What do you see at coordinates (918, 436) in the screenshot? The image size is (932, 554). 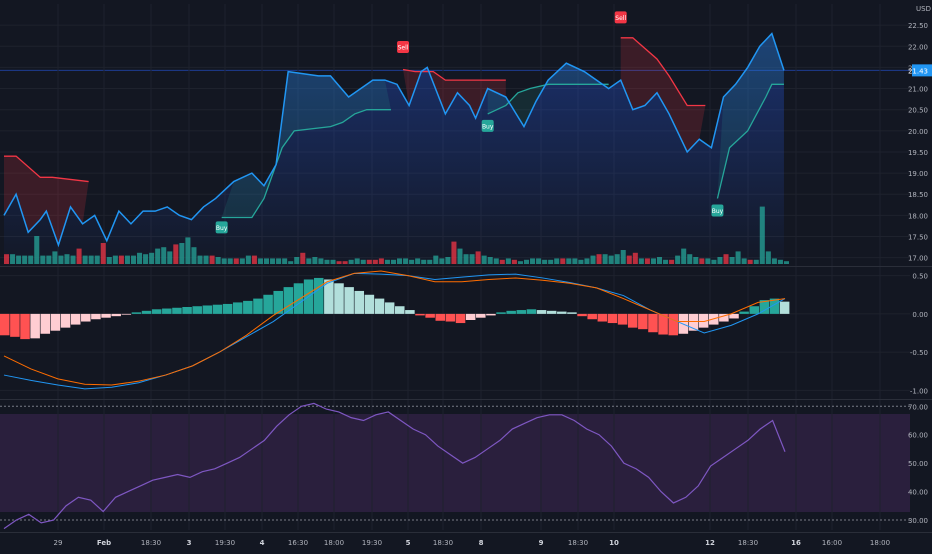 I see `rsi-axis-tick: 60.00` at bounding box center [918, 436].